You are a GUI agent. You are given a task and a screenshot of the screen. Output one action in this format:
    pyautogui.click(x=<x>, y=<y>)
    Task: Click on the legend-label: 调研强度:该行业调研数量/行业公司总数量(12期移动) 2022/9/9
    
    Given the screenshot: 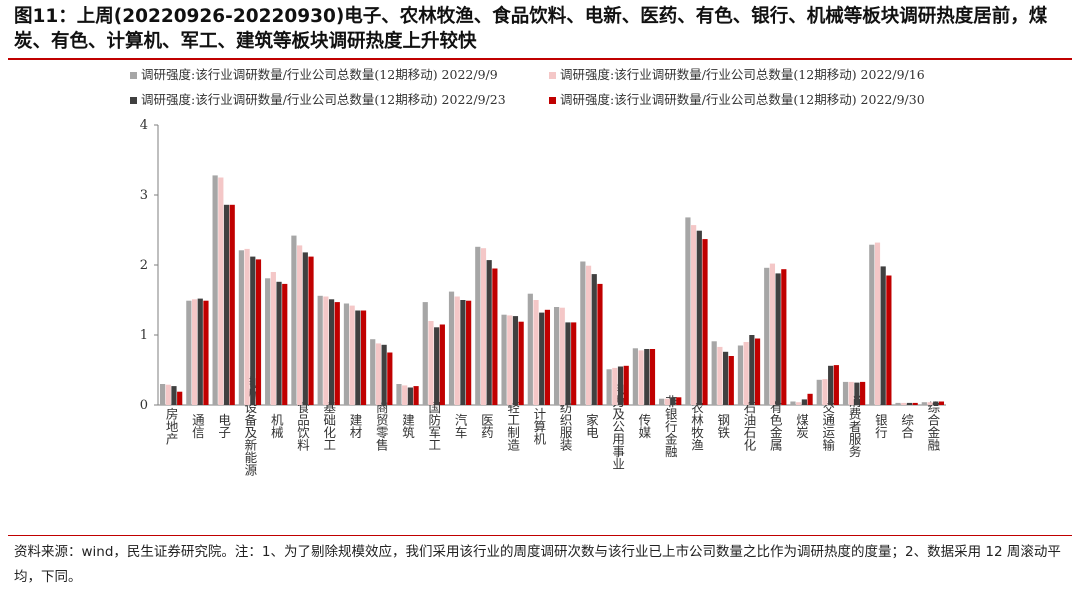 What is the action you would take?
    pyautogui.click(x=319, y=74)
    